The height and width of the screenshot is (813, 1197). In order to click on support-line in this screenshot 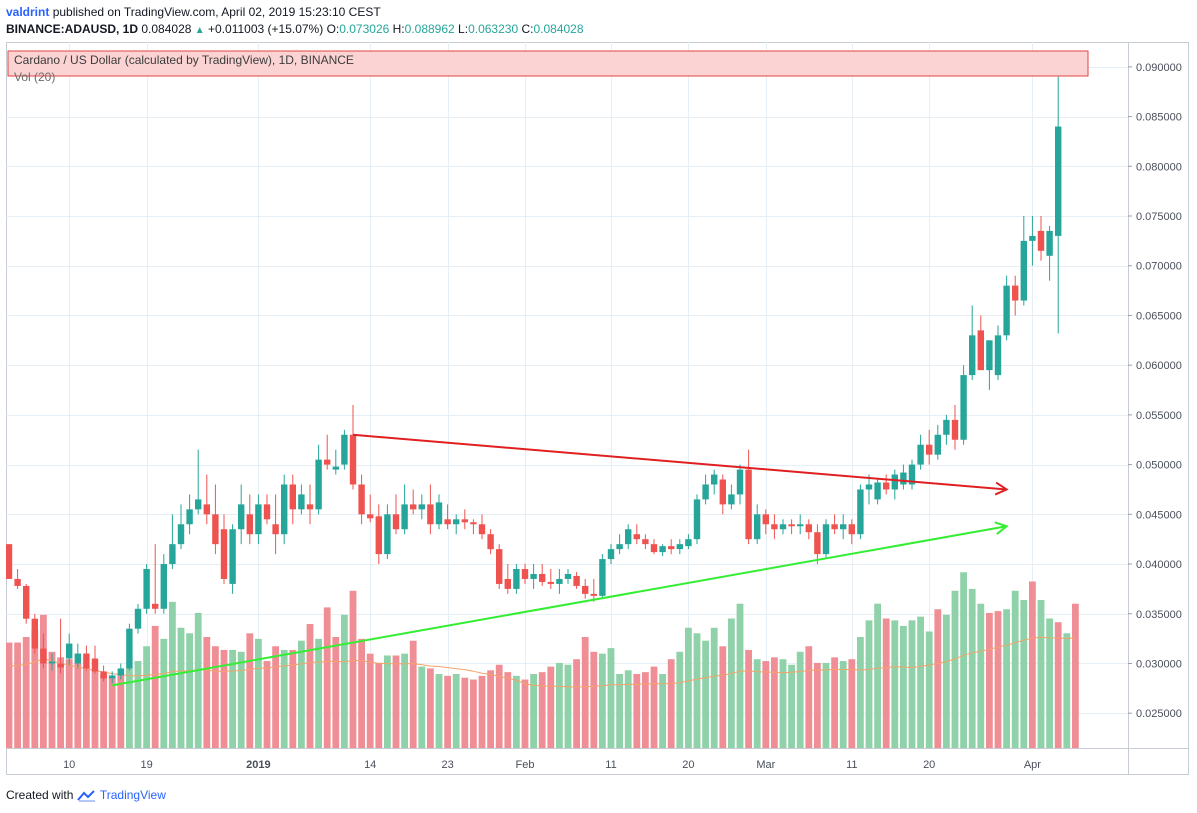, I will do `click(559, 606)`.